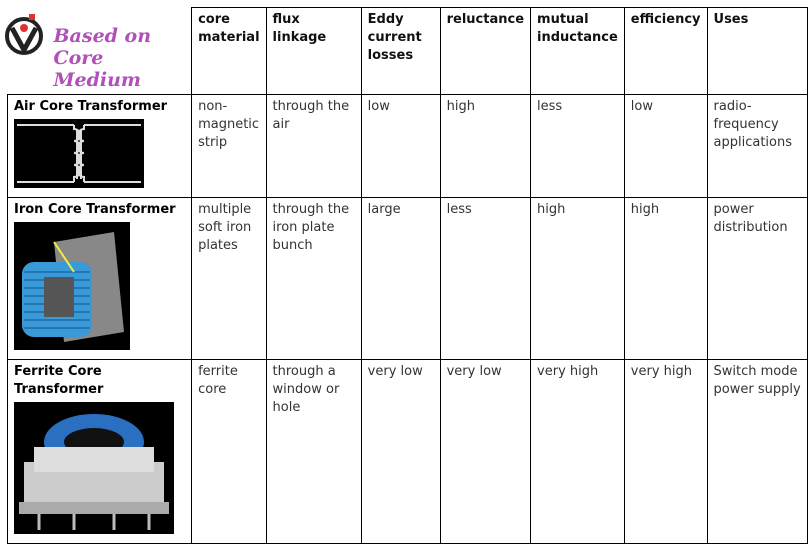 The height and width of the screenshot is (544, 808). I want to click on cell-core-material: non-magnetic strip, so click(229, 145).